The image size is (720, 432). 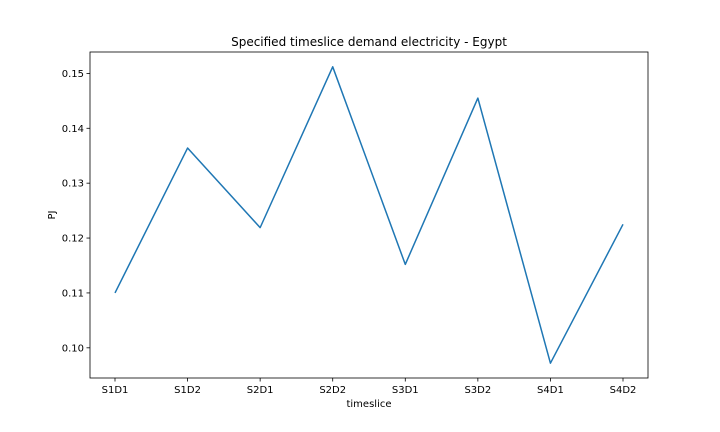 What do you see at coordinates (368, 404) in the screenshot?
I see `x-axis-title: timeslice` at bounding box center [368, 404].